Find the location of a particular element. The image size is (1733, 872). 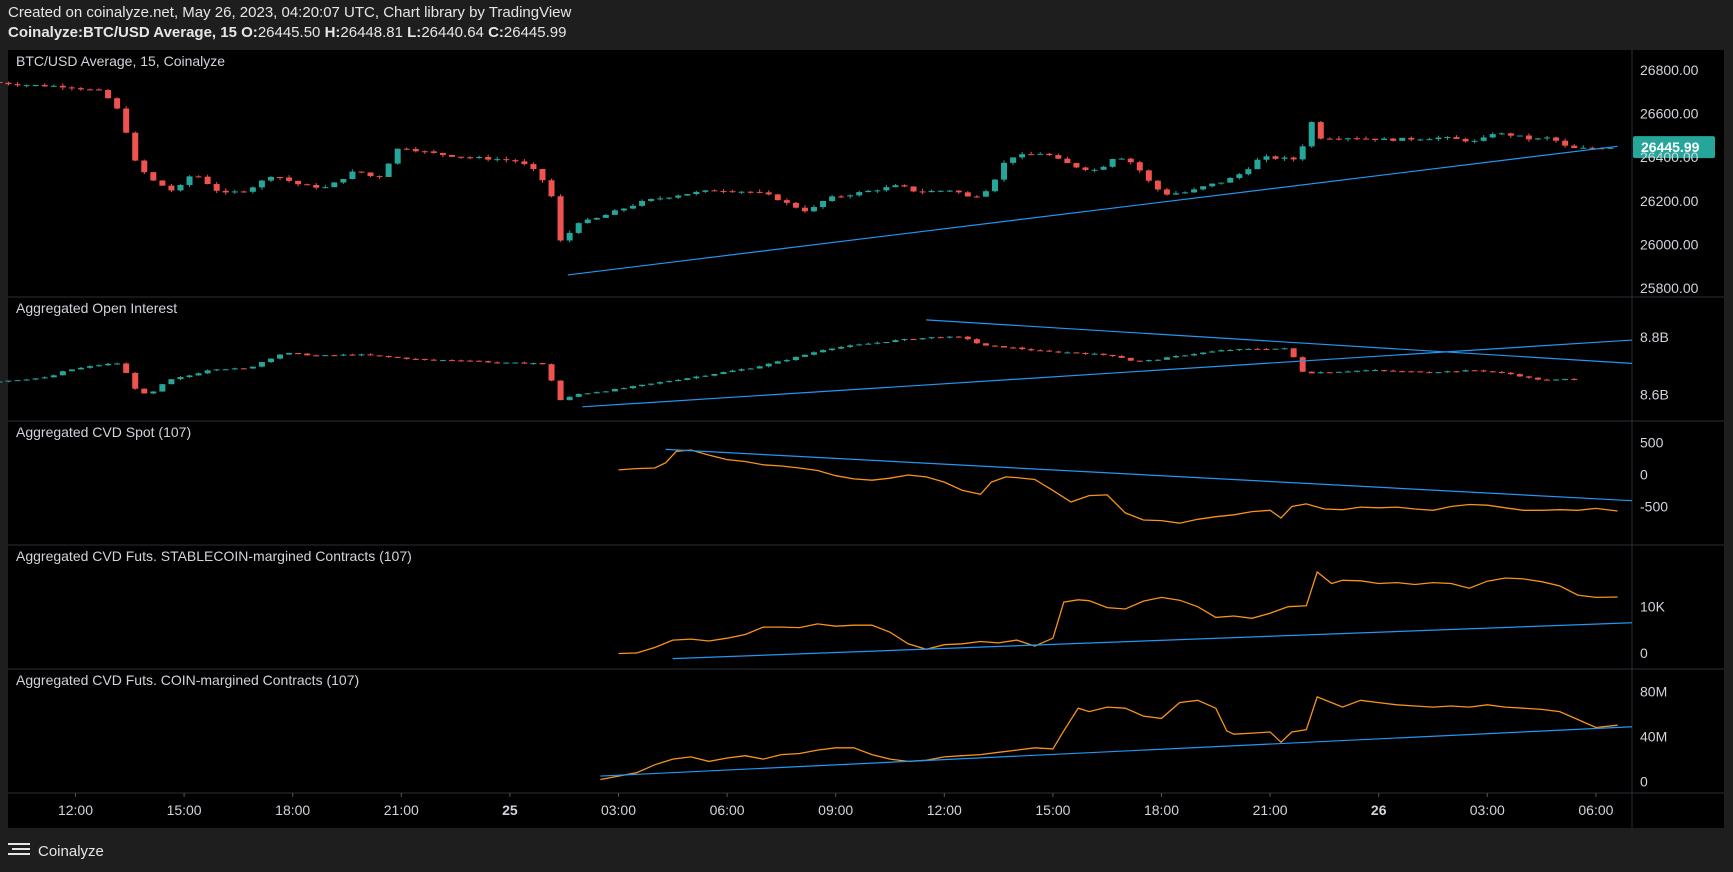

high-value: 26448.81 is located at coordinates (371, 32).